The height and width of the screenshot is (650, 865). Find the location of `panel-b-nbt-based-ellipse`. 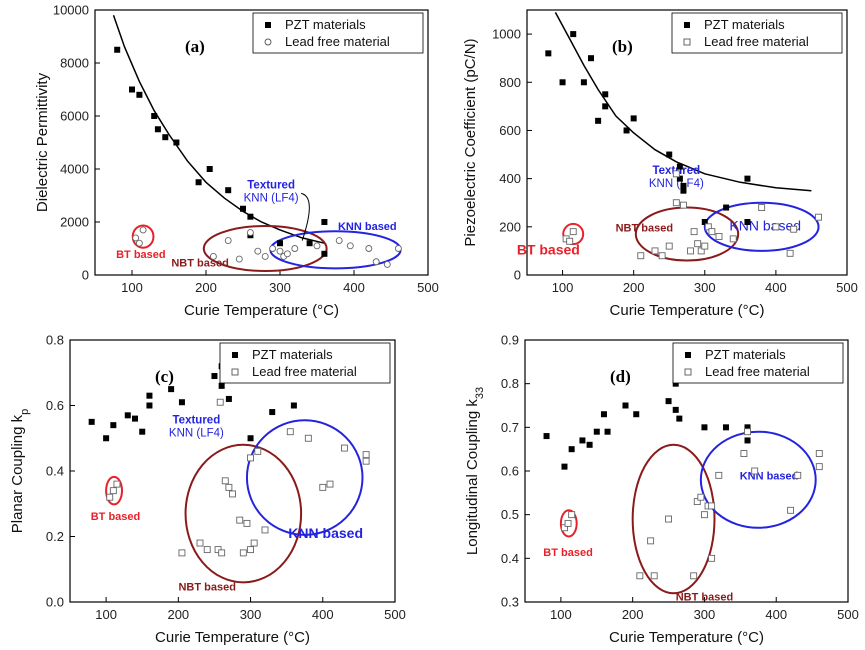

panel-b-nbt-based-ellipse is located at coordinates (687, 234).